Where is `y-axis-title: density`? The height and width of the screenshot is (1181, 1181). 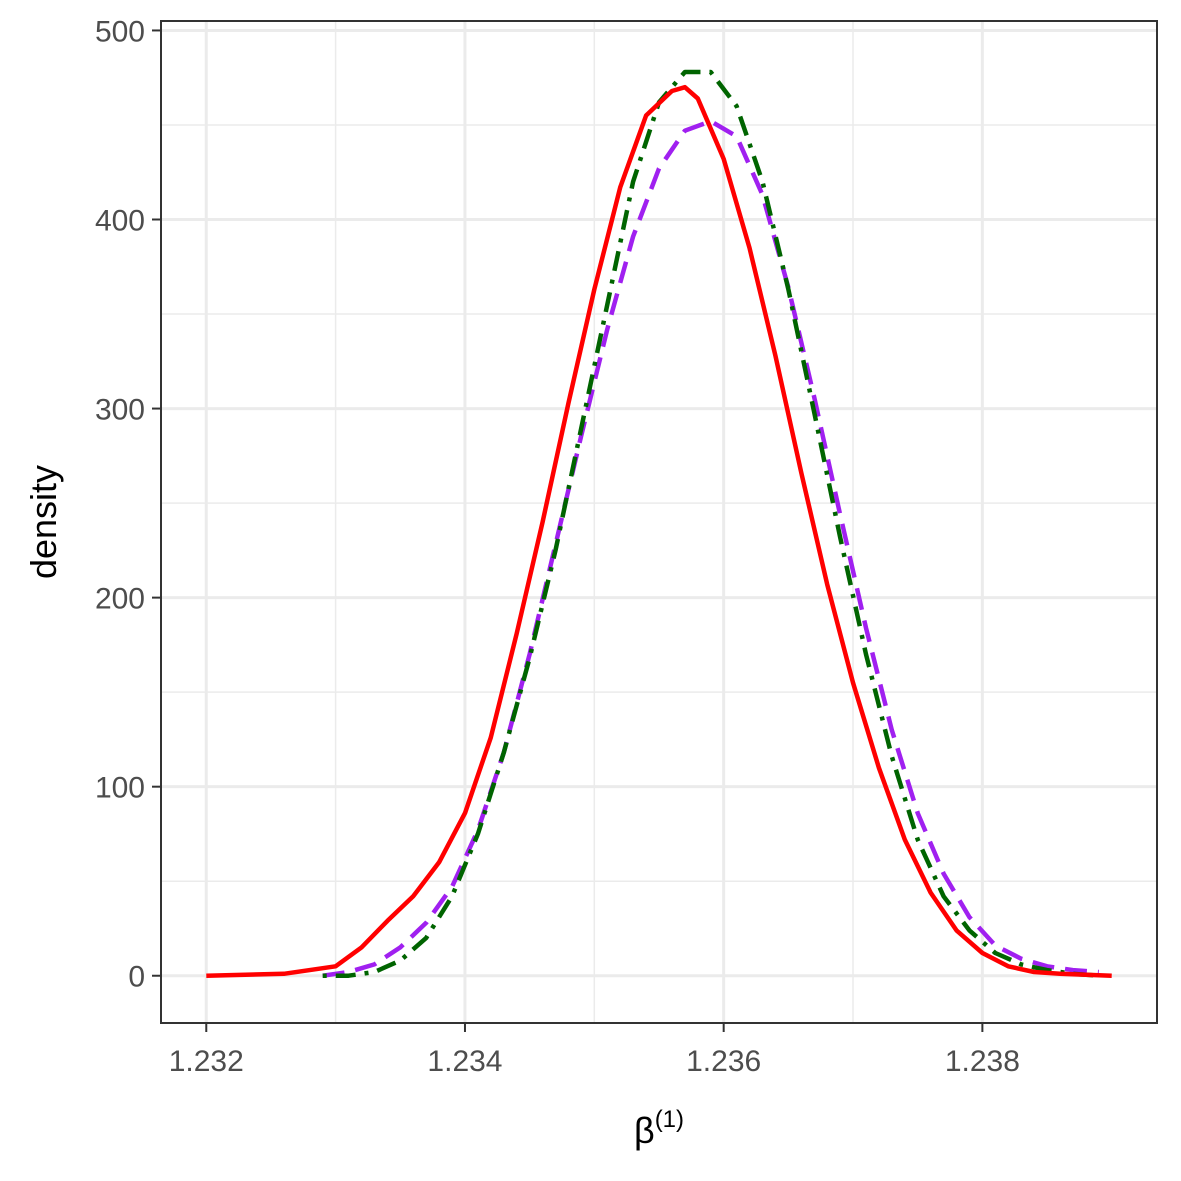
y-axis-title: density is located at coordinates (43, 522).